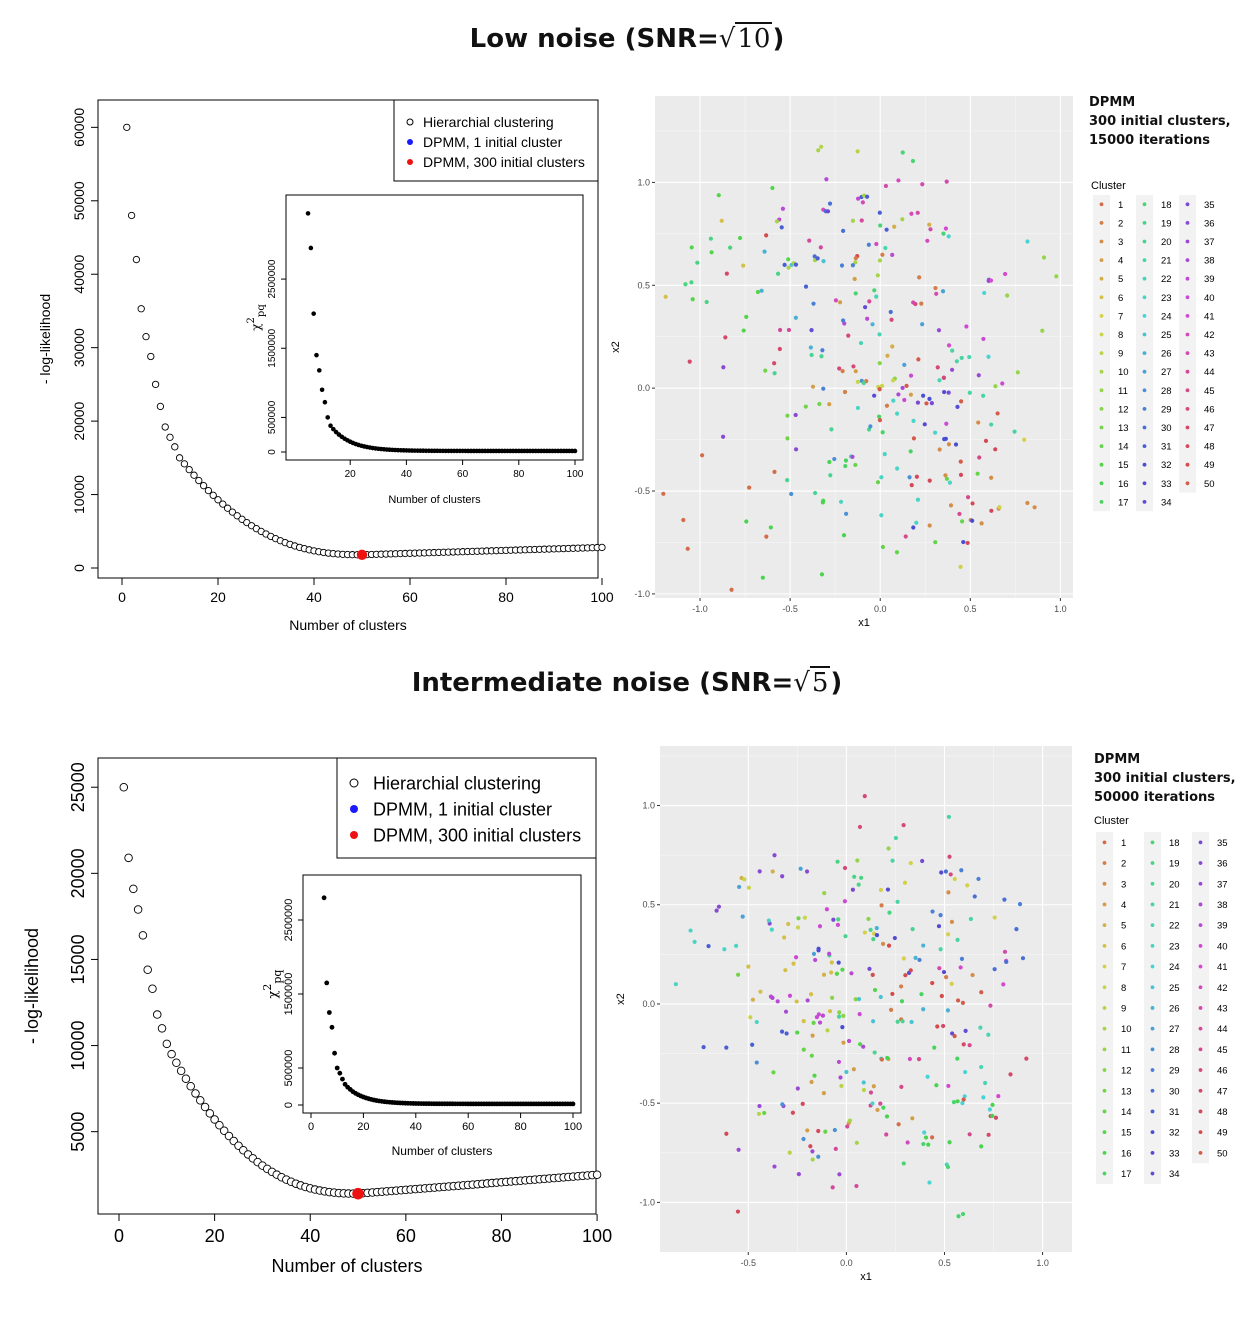 The width and height of the screenshot is (1254, 1323). What do you see at coordinates (643, 285) in the screenshot?
I see `y-tick-label: 0.5` at bounding box center [643, 285].